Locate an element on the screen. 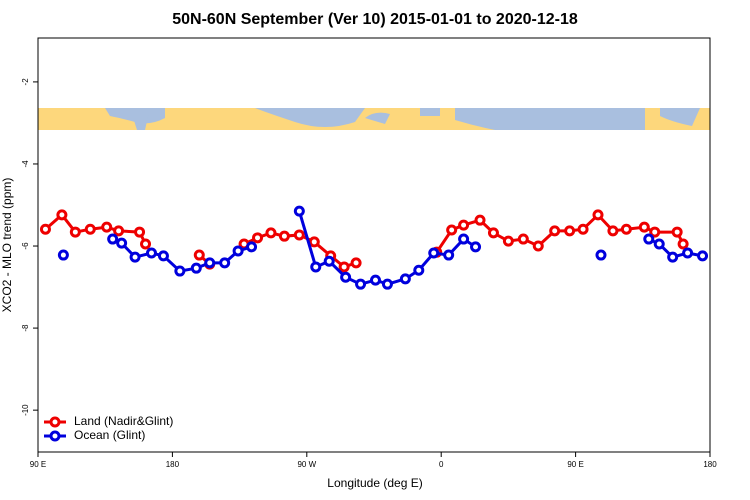 The image size is (750, 500). legend-label: Land (Nadir&Glint) is located at coordinates (123, 421).